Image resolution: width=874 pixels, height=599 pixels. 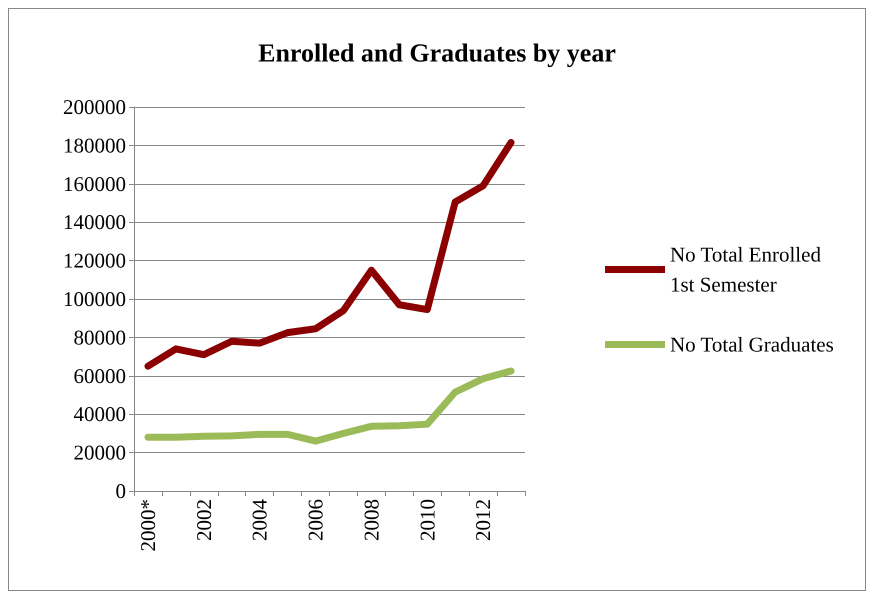 What do you see at coordinates (752, 344) in the screenshot?
I see `legend-label: No Total Graduates` at bounding box center [752, 344].